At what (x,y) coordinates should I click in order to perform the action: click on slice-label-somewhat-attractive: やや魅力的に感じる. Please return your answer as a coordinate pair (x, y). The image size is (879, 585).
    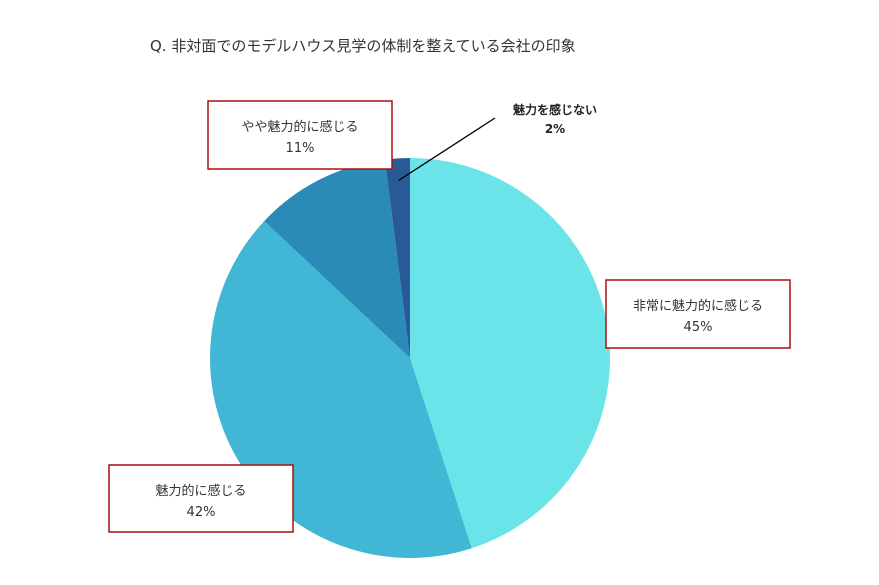
    Looking at the image, I should click on (299, 127).